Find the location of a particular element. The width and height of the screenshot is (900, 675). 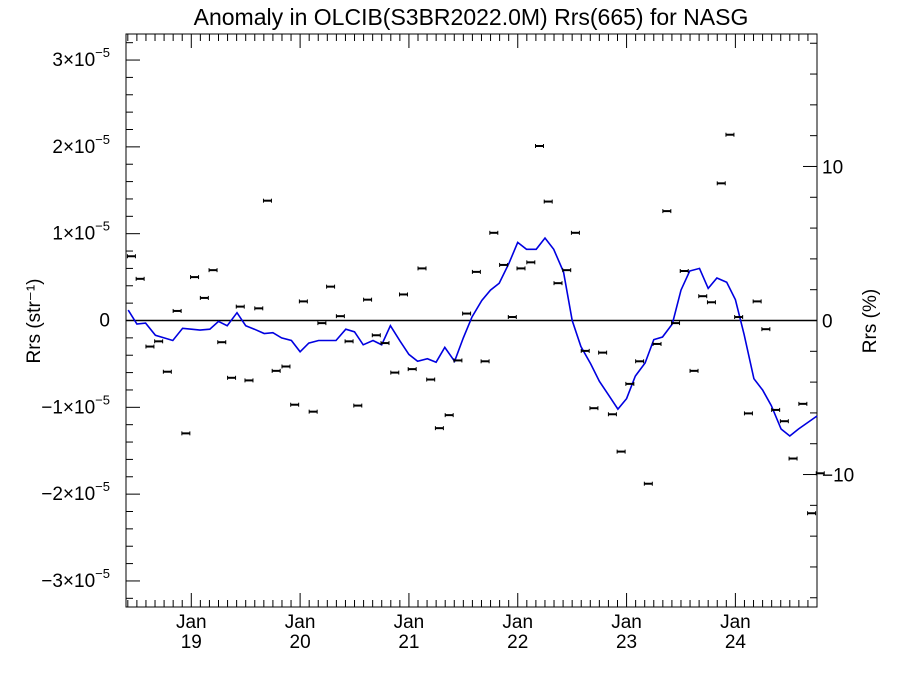

x-tick-year: 20 is located at coordinates (300, 642).